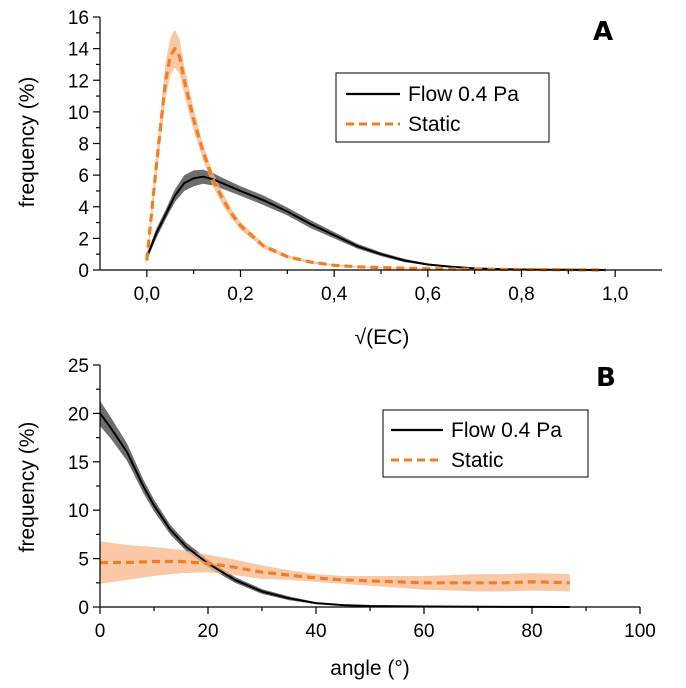 This screenshot has height=688, width=686. I want to click on panel-a-legend: Flow 0.4 Pa Static, so click(442, 107).